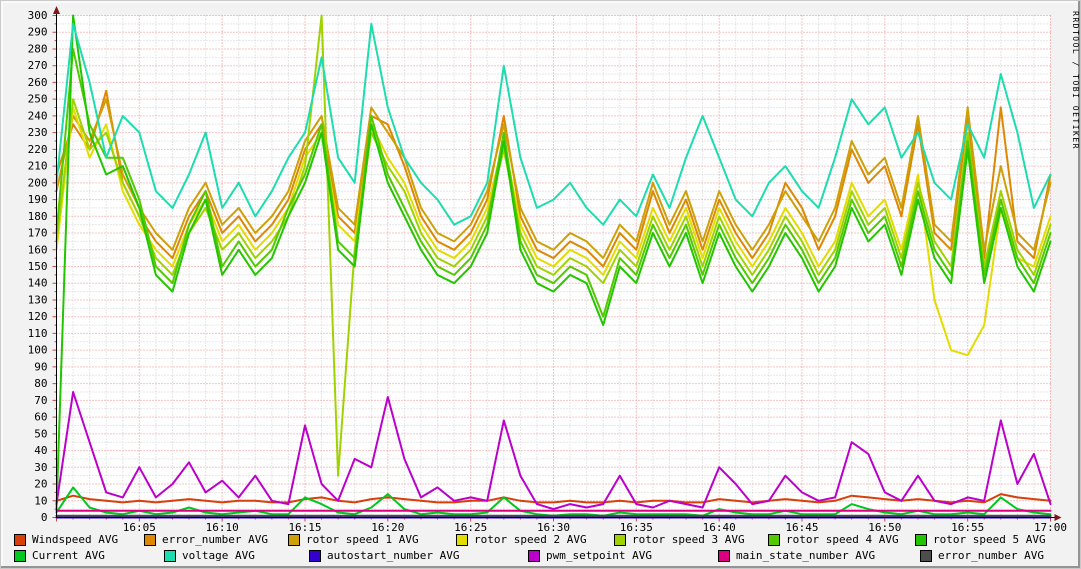  I want to click on x-axis-label: 16:25, so click(470, 527).